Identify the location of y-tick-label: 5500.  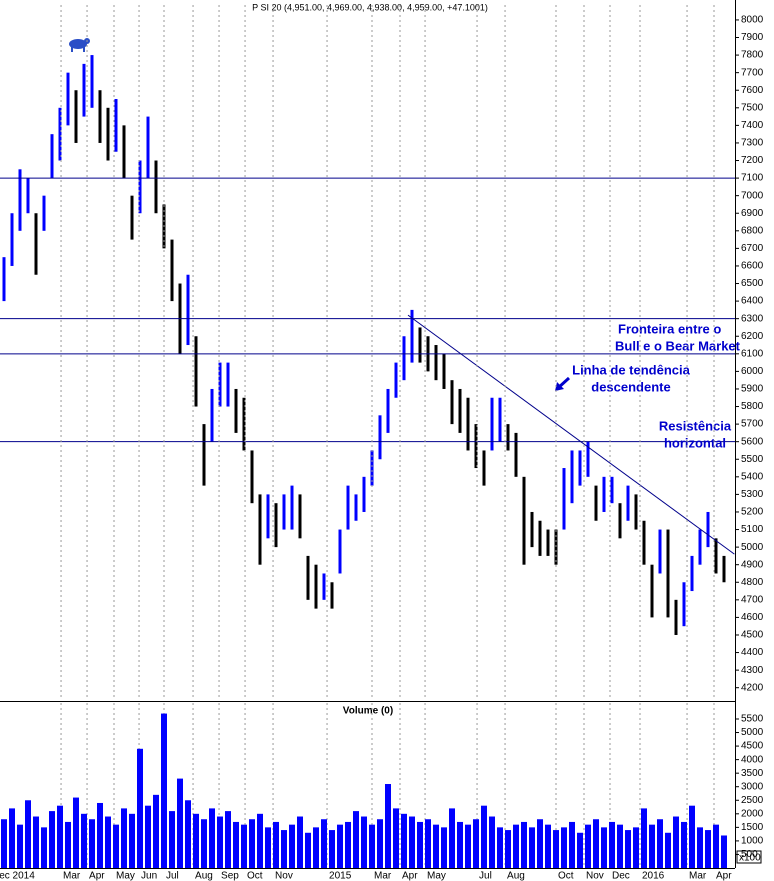
(752, 459).